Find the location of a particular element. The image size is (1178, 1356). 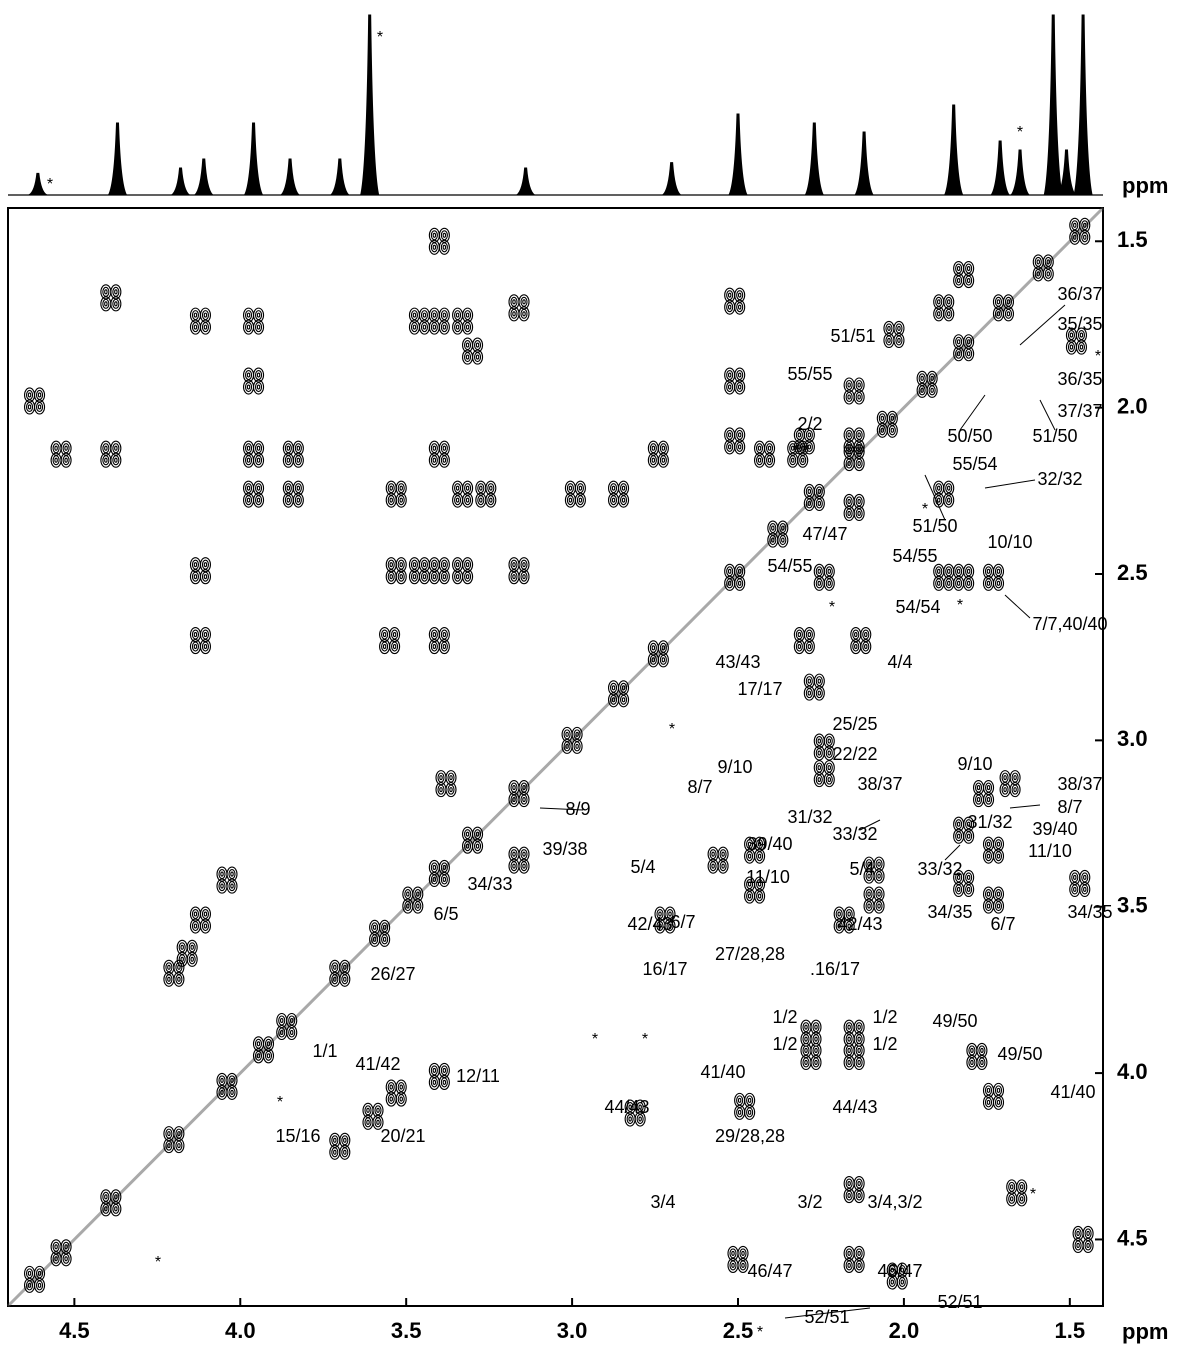

peak-label: 4/4 is located at coordinates (899, 662).